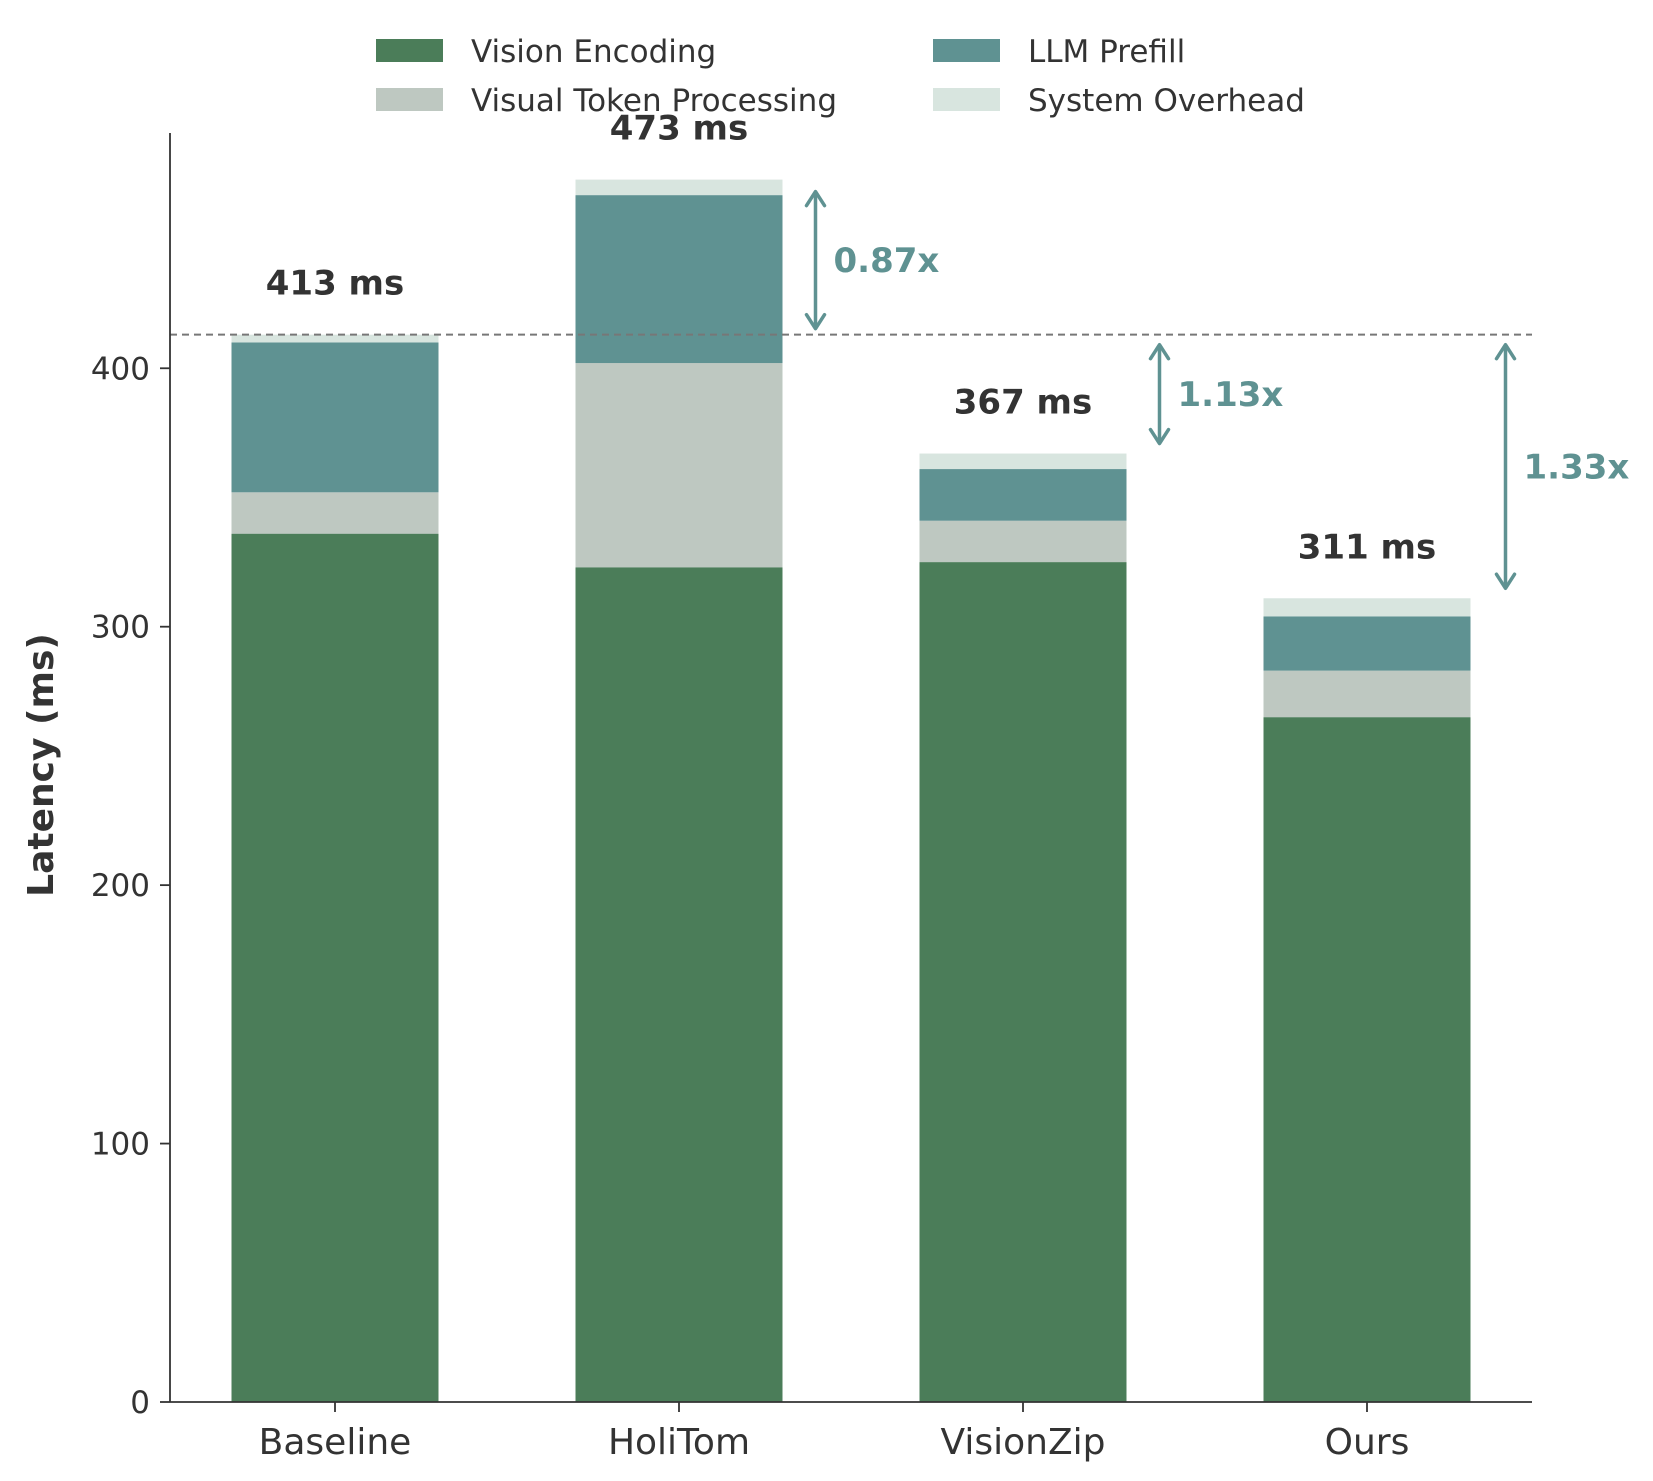 The height and width of the screenshot is (1481, 1653). What do you see at coordinates (1166, 101) in the screenshot?
I see `legend-label: System Overhead` at bounding box center [1166, 101].